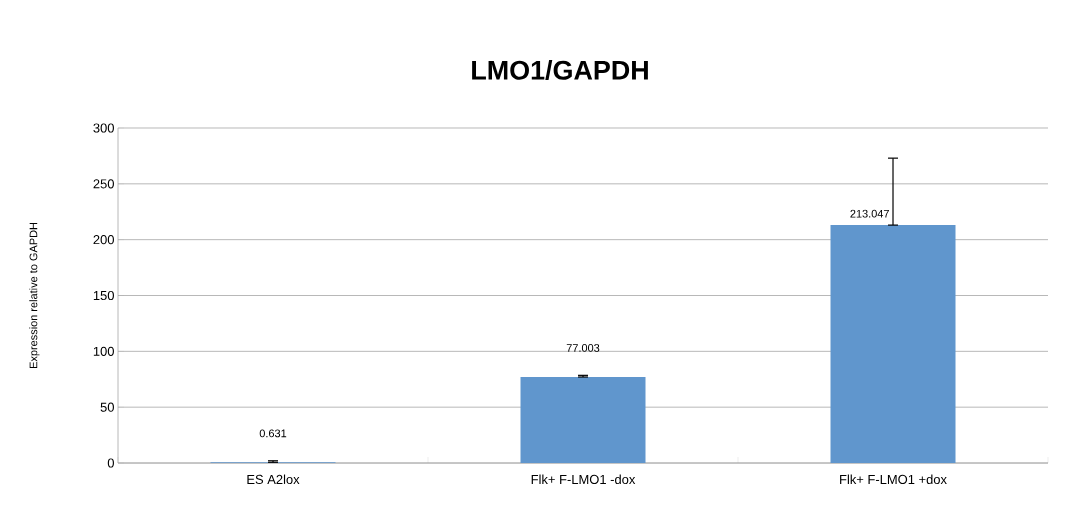 Image resolution: width=1071 pixels, height=523 pixels. What do you see at coordinates (893, 479) in the screenshot?
I see `x-tick-label: Flk+ F-LMO1 +dox` at bounding box center [893, 479].